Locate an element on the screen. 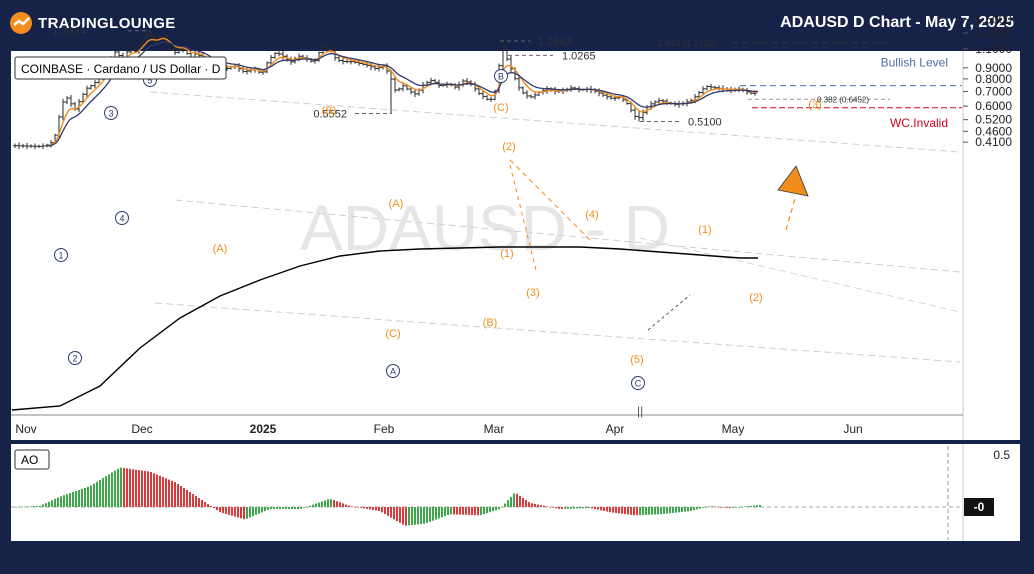 This screenshot has width=1034, height=574. ao-value-tag is located at coordinates (979, 507).